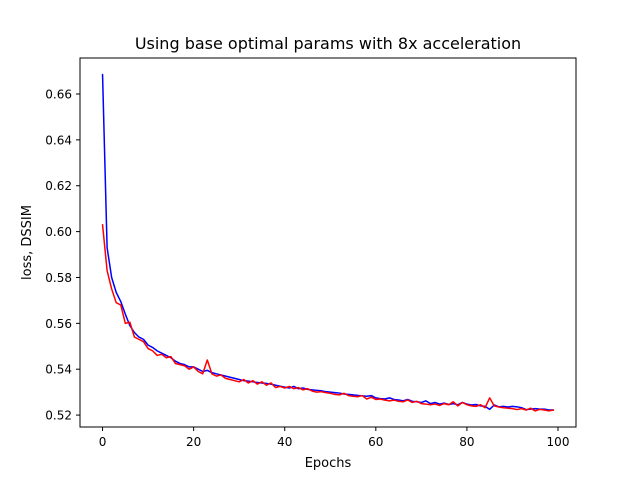 The image size is (640, 480). I want to click on x-tick-label: 40, so click(284, 442).